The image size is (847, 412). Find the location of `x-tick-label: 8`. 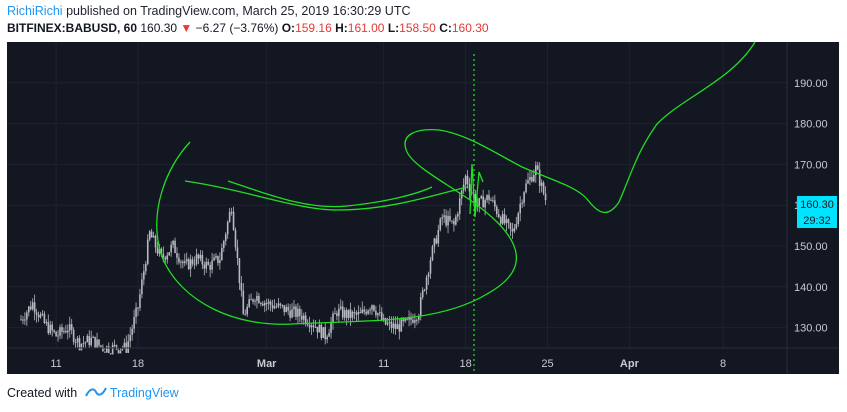

x-tick-label: 8 is located at coordinates (723, 364).